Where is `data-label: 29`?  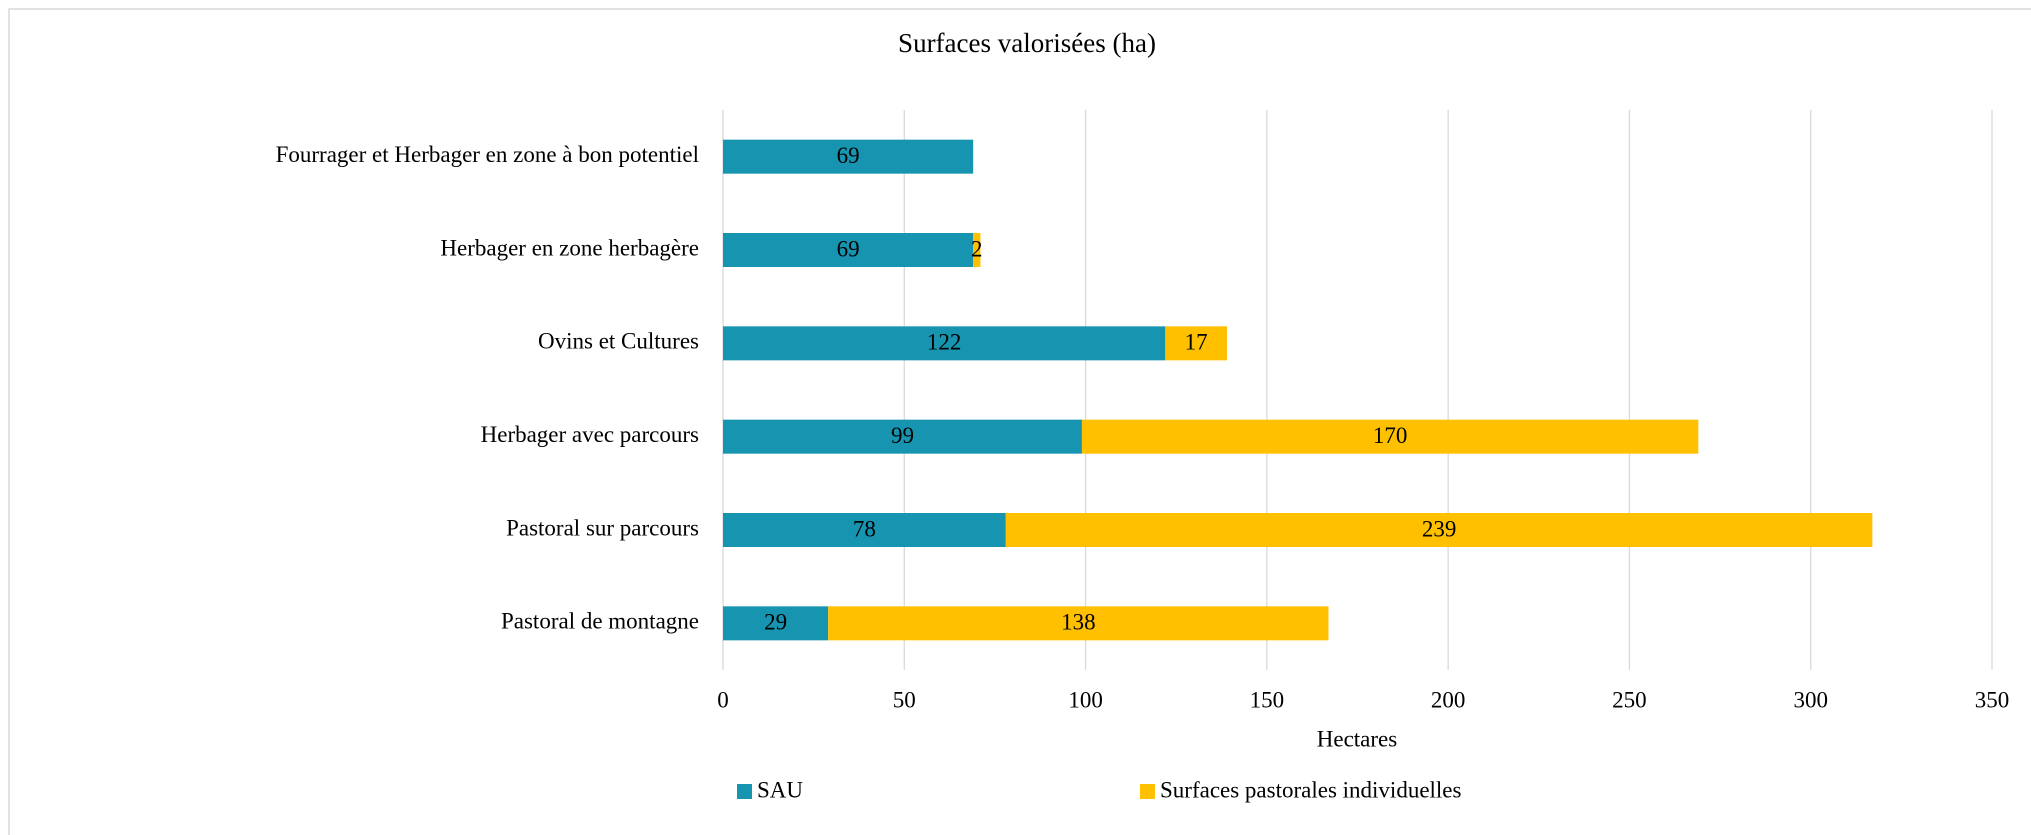 data-label: 29 is located at coordinates (775, 622).